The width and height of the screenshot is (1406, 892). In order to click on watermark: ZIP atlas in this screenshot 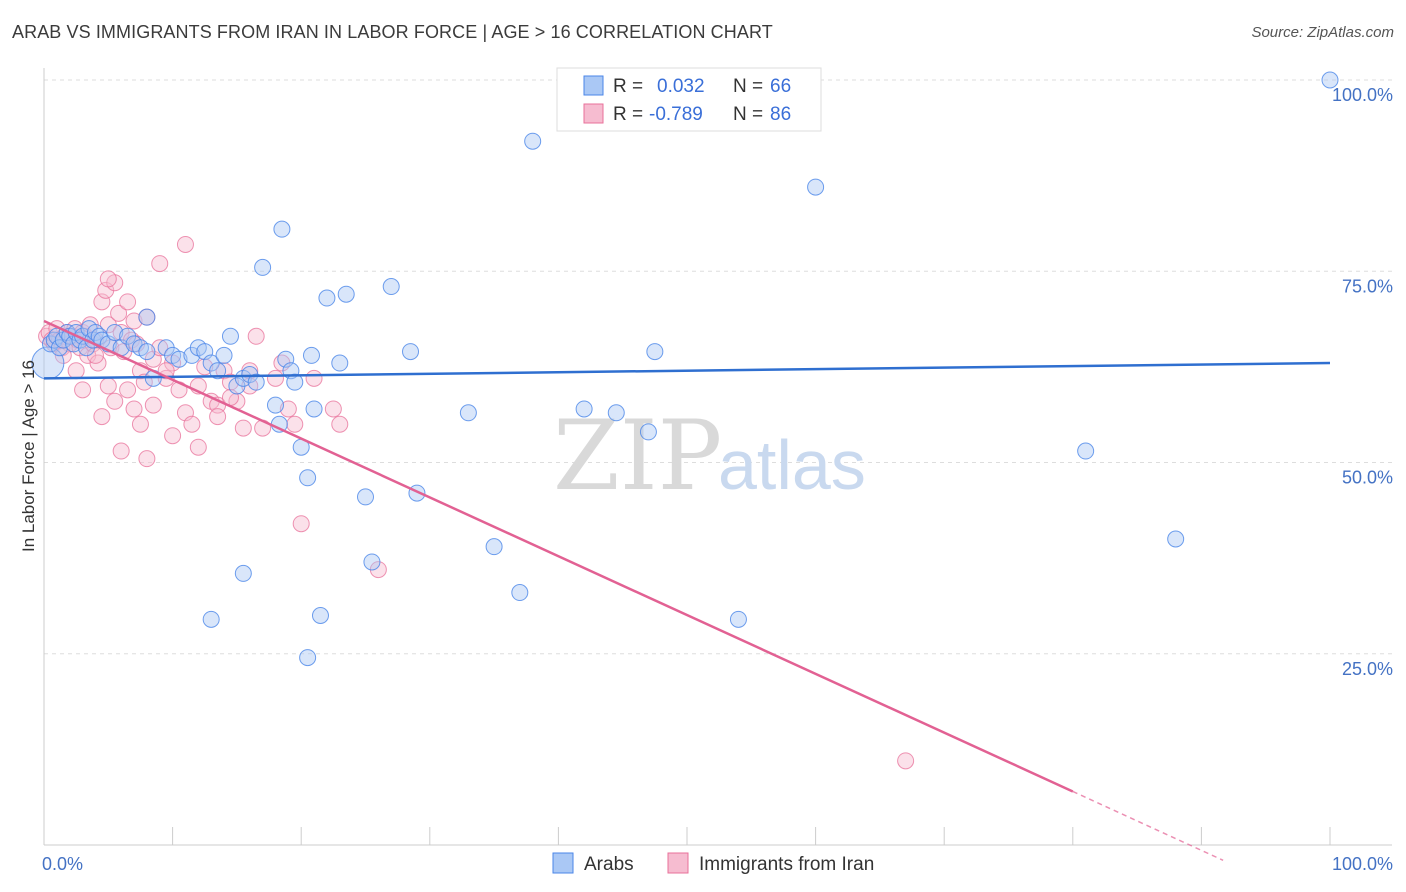, I will do `click(709, 456)`.